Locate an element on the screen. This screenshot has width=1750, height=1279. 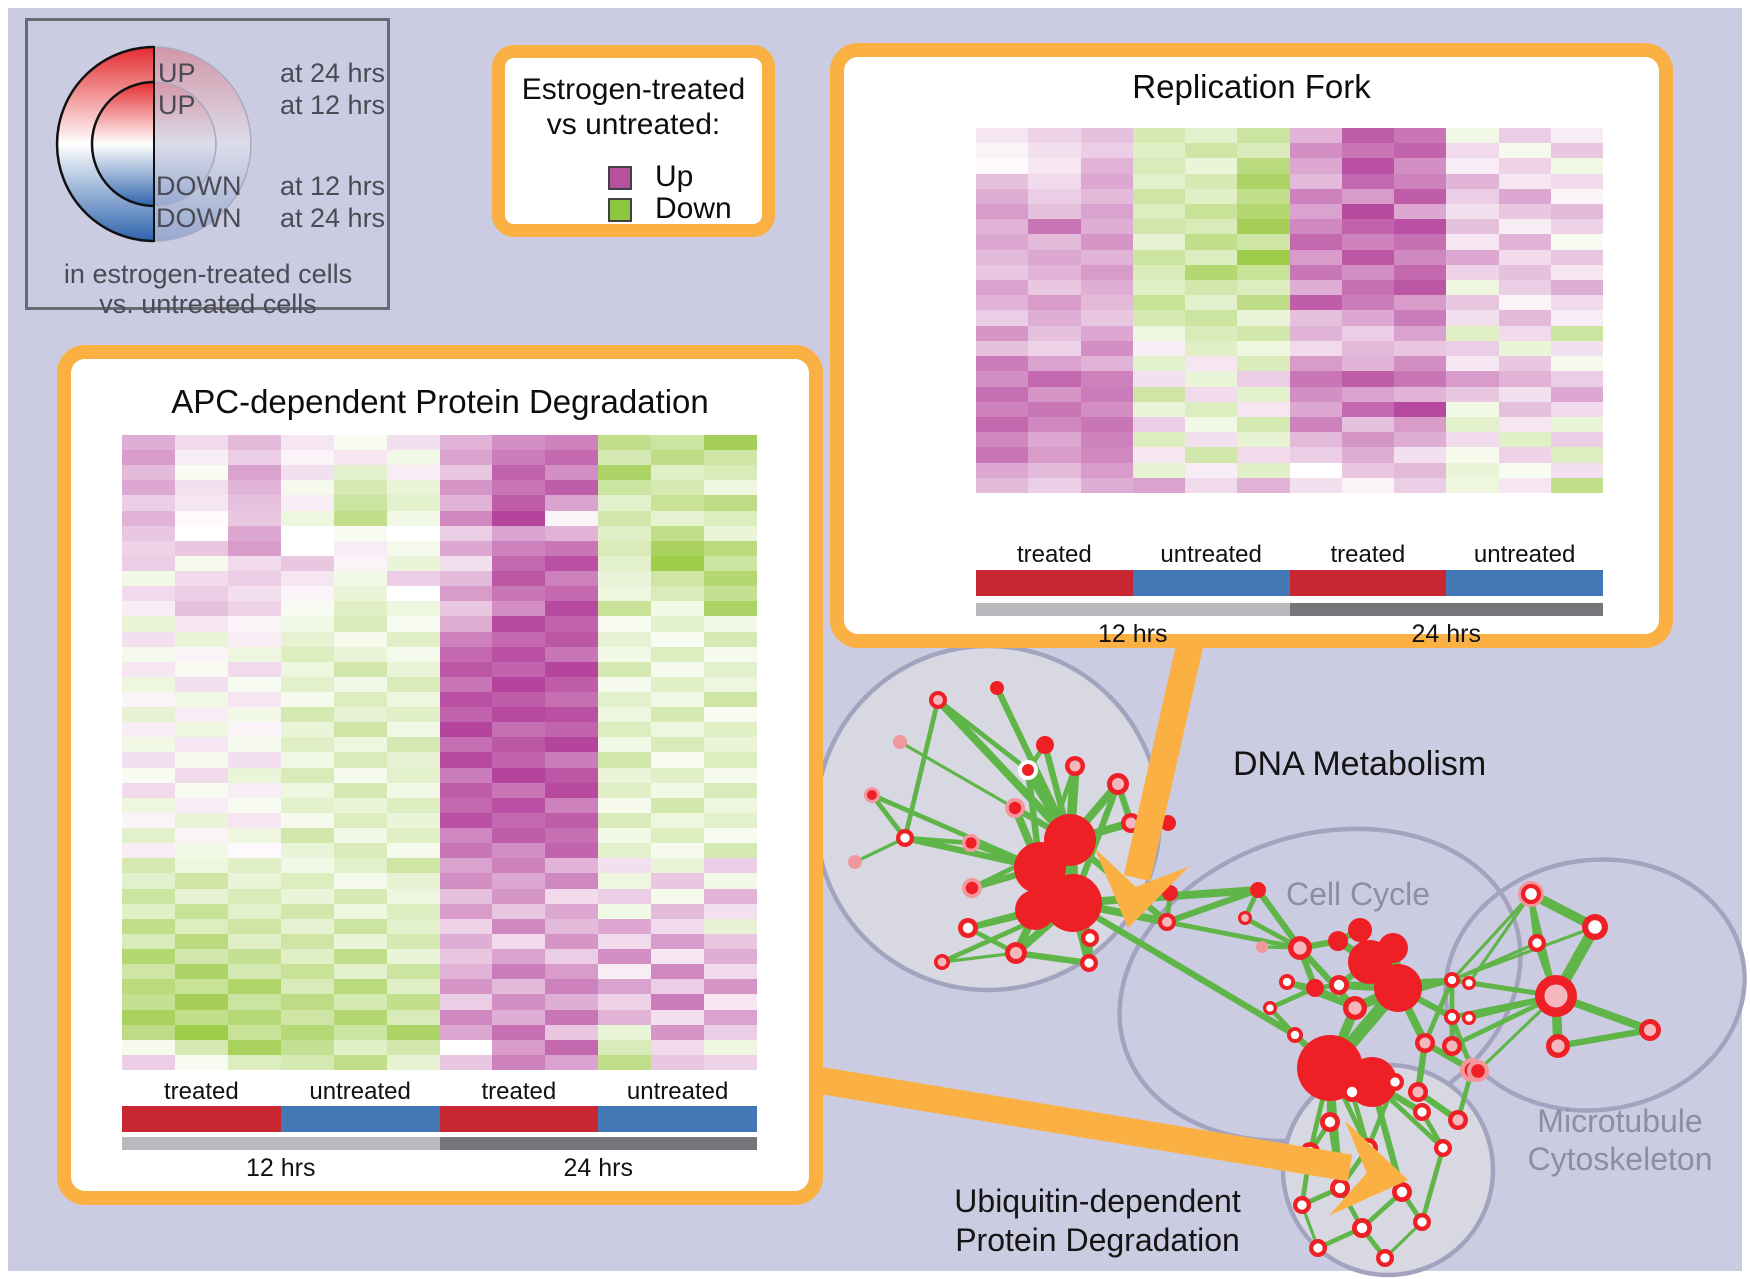
network-node-center-c1 is located at coordinates (1300, 948).